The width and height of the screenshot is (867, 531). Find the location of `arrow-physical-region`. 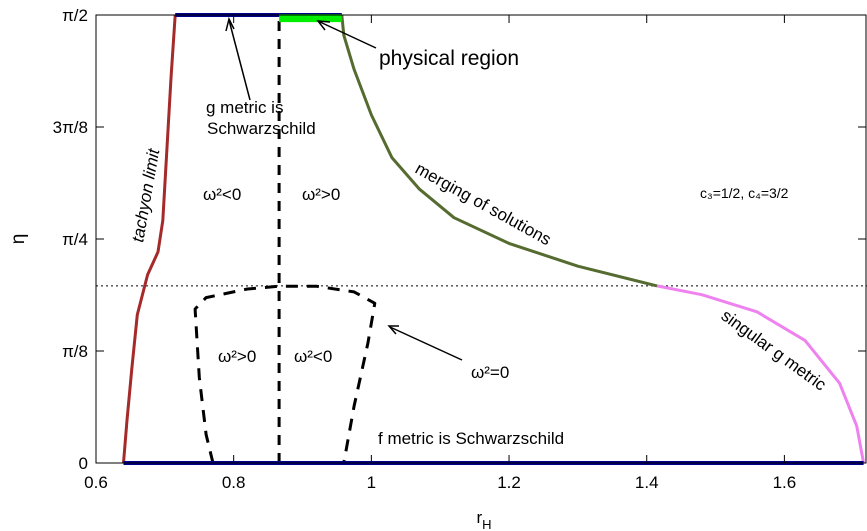

arrow-physical-region is located at coordinates (348, 35).